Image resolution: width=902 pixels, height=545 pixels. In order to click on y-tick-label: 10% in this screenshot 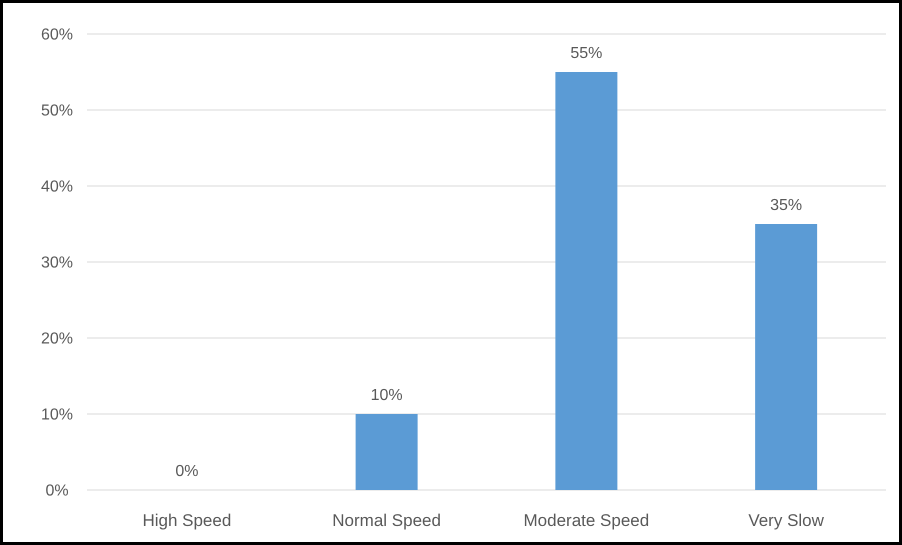, I will do `click(57, 415)`.